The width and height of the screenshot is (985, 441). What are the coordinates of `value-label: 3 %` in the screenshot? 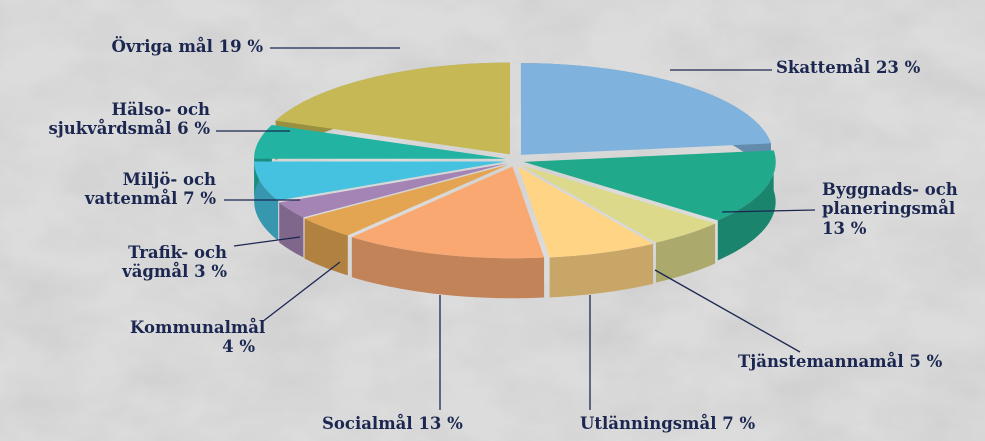 It's located at (210, 272).